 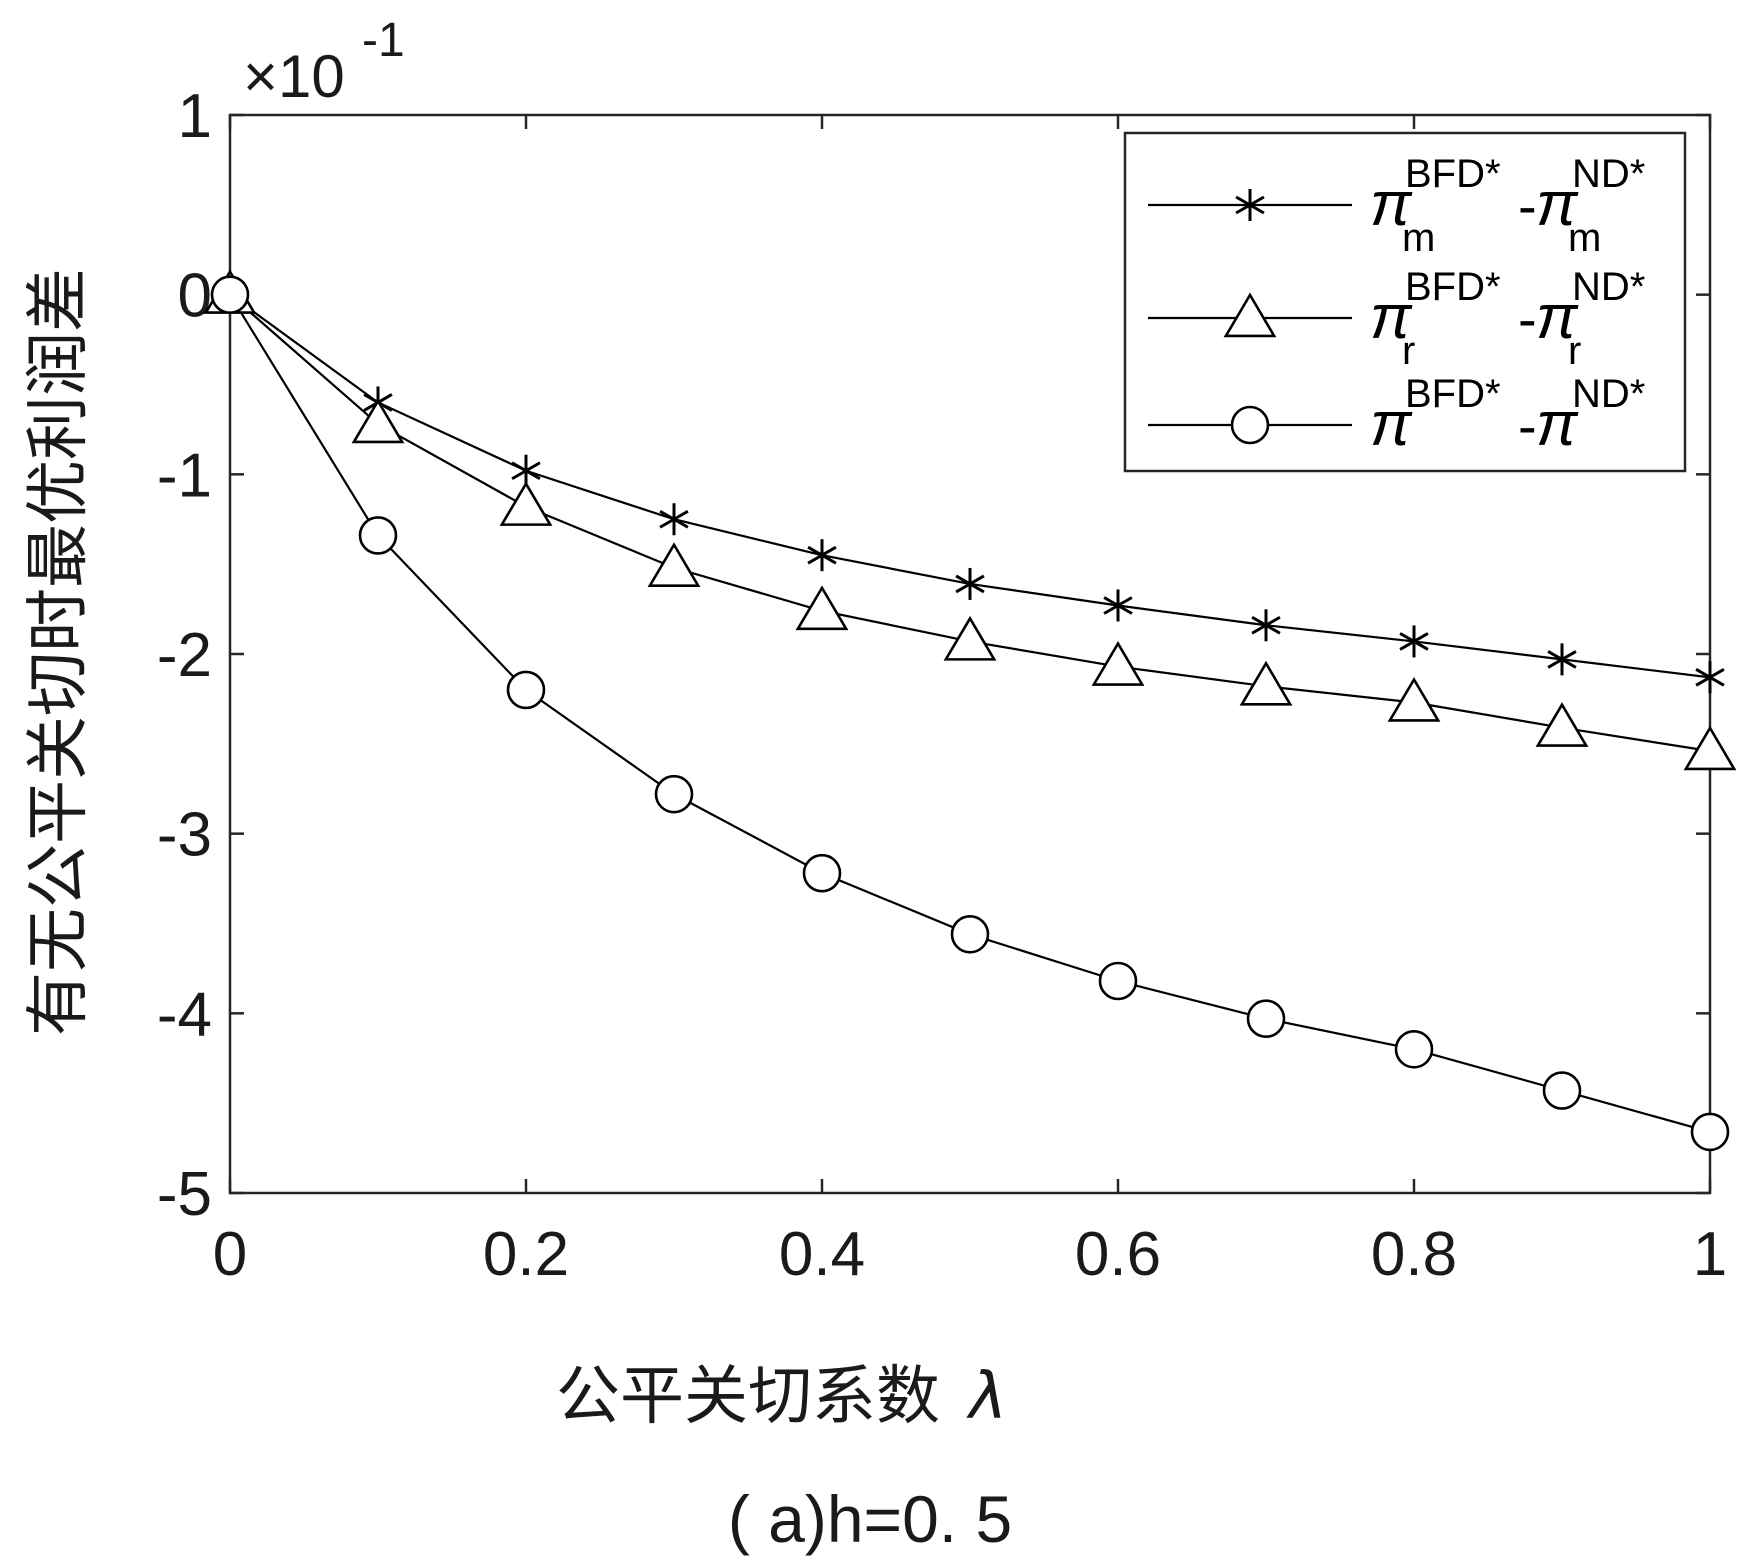 What do you see at coordinates (184, 655) in the screenshot?
I see `y-tick-label: -2` at bounding box center [184, 655].